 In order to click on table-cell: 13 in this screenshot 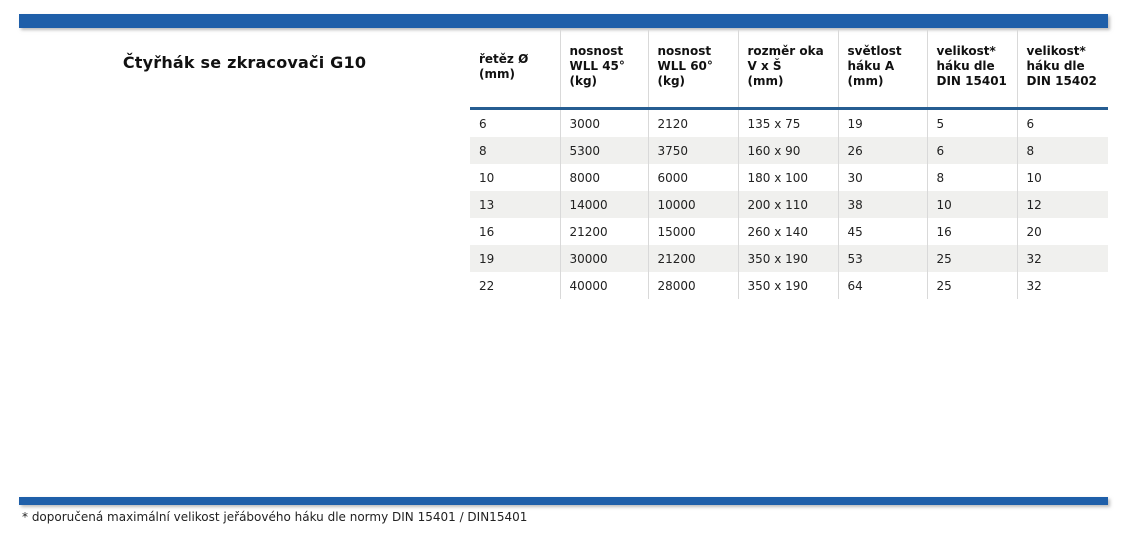, I will do `click(515, 204)`.